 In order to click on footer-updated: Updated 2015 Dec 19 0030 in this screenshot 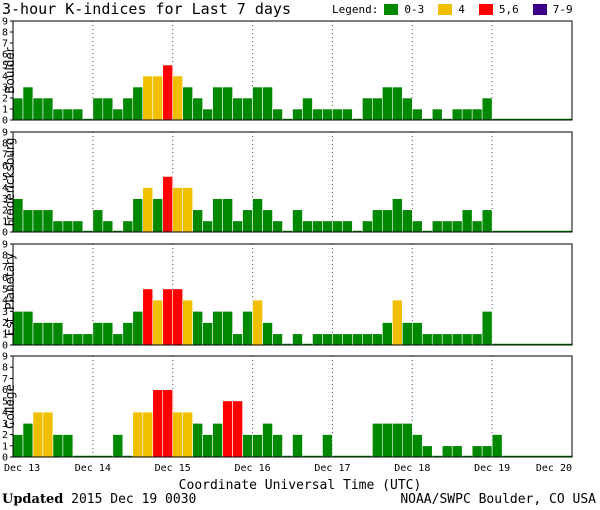, I will do `click(99, 499)`.